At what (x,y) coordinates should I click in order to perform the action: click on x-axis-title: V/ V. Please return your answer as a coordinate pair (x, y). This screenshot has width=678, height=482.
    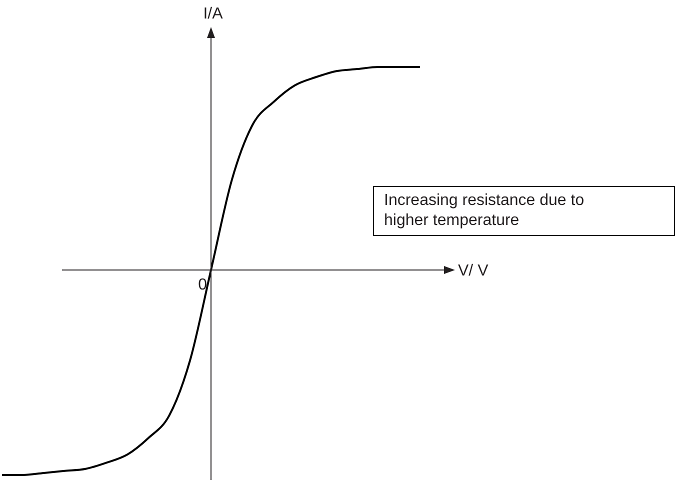
    Looking at the image, I should click on (473, 271).